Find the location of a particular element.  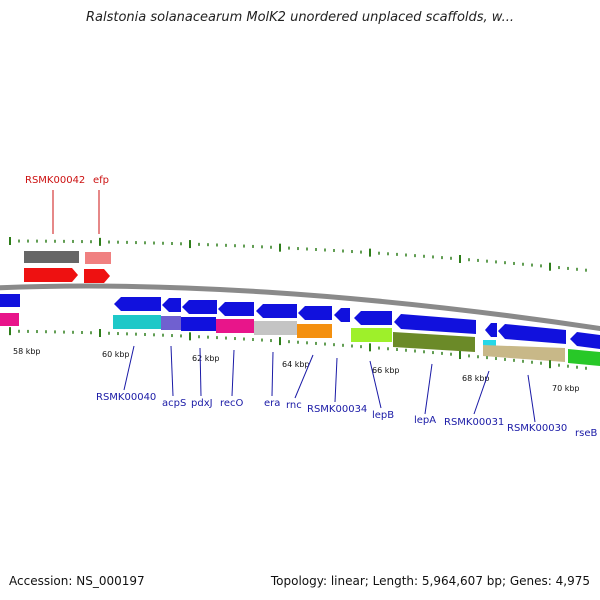

forward-gene-arrow-efp is located at coordinates (97, 276).